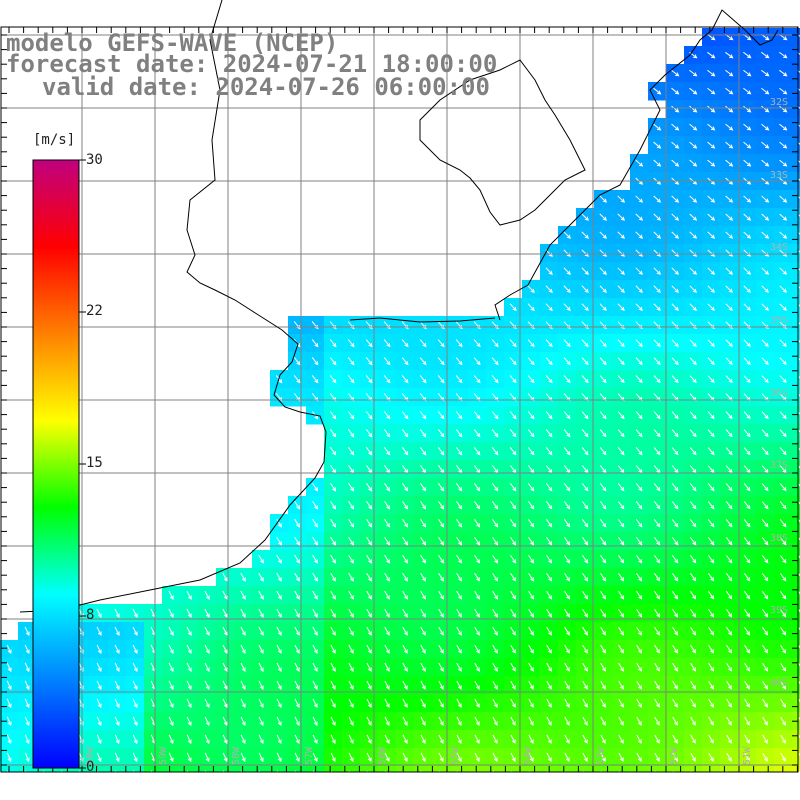  I want to click on model-title: modelo GEFS-WAVE (NCEP), so click(172, 43).